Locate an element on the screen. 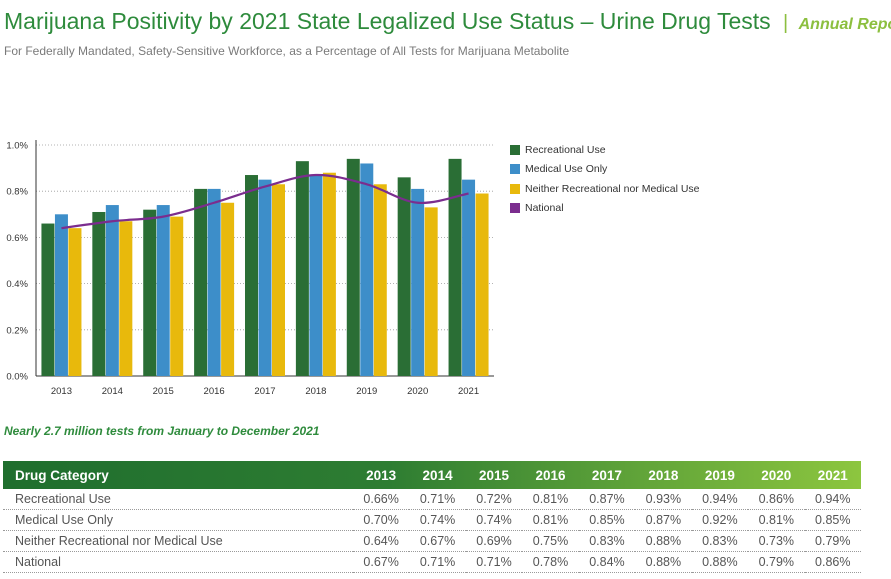 The height and width of the screenshot is (579, 891). x-tick-label: 2014 is located at coordinates (112, 391).